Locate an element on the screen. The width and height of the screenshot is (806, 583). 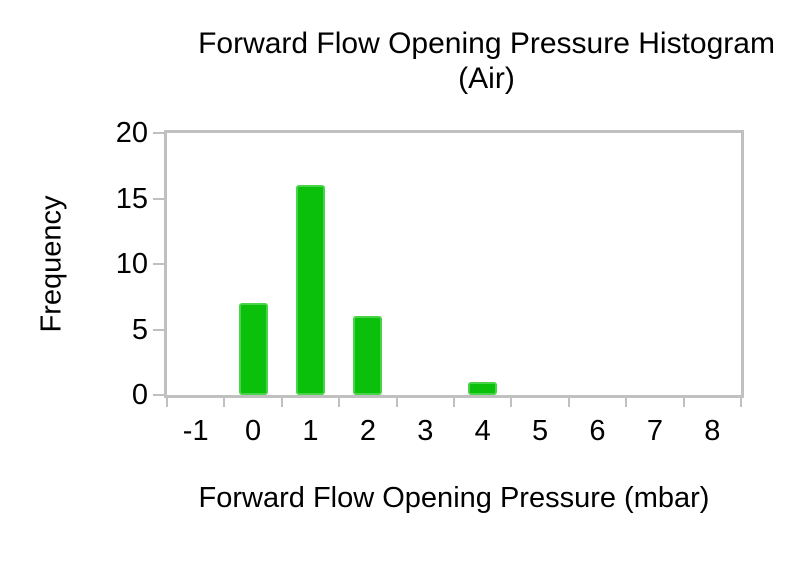
x-tick-label: 5 is located at coordinates (540, 431).